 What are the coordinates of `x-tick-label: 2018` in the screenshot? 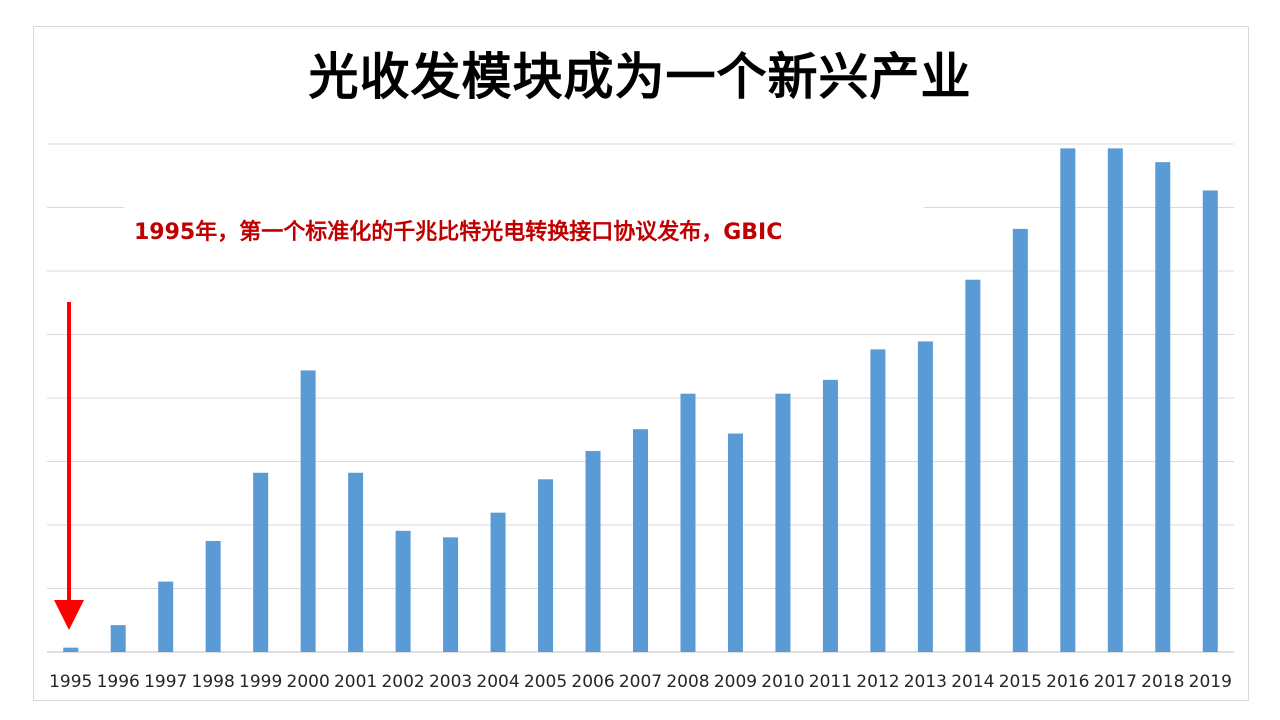 It's located at (1162, 682).